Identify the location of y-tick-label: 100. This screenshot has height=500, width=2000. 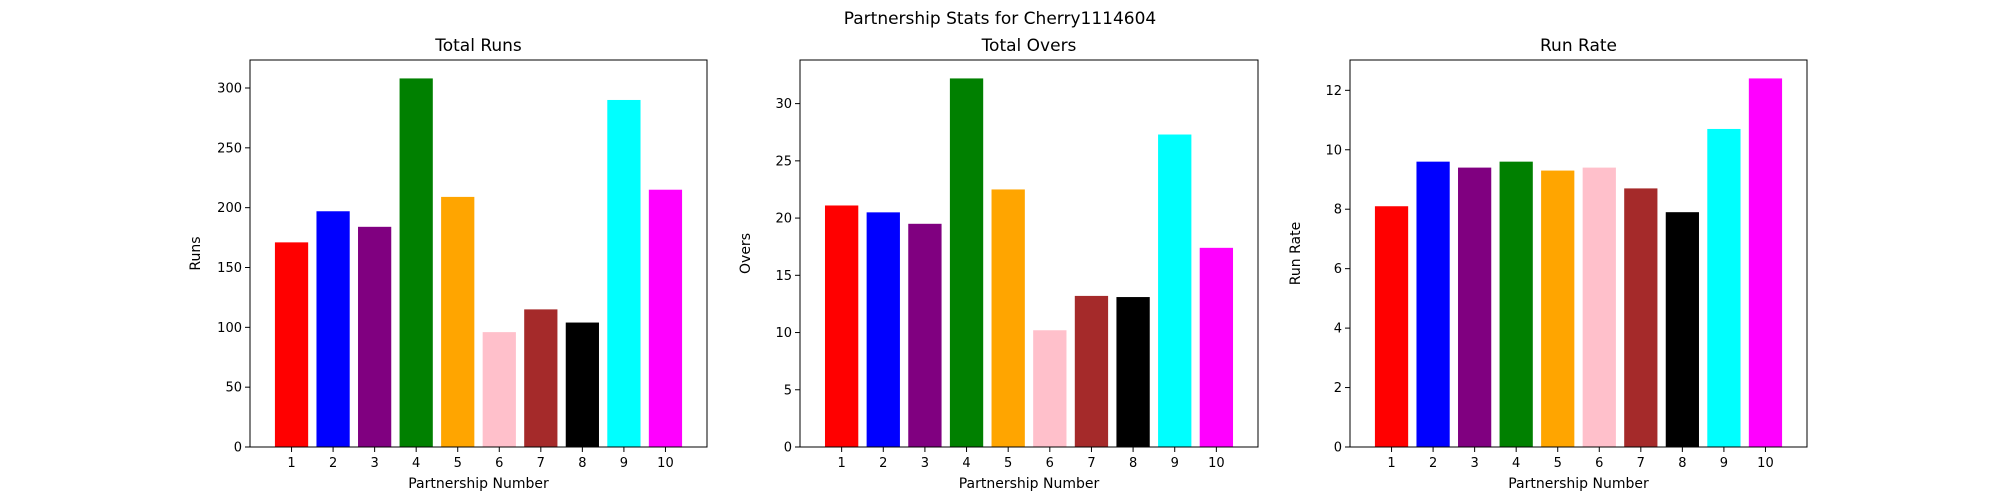
(229, 328).